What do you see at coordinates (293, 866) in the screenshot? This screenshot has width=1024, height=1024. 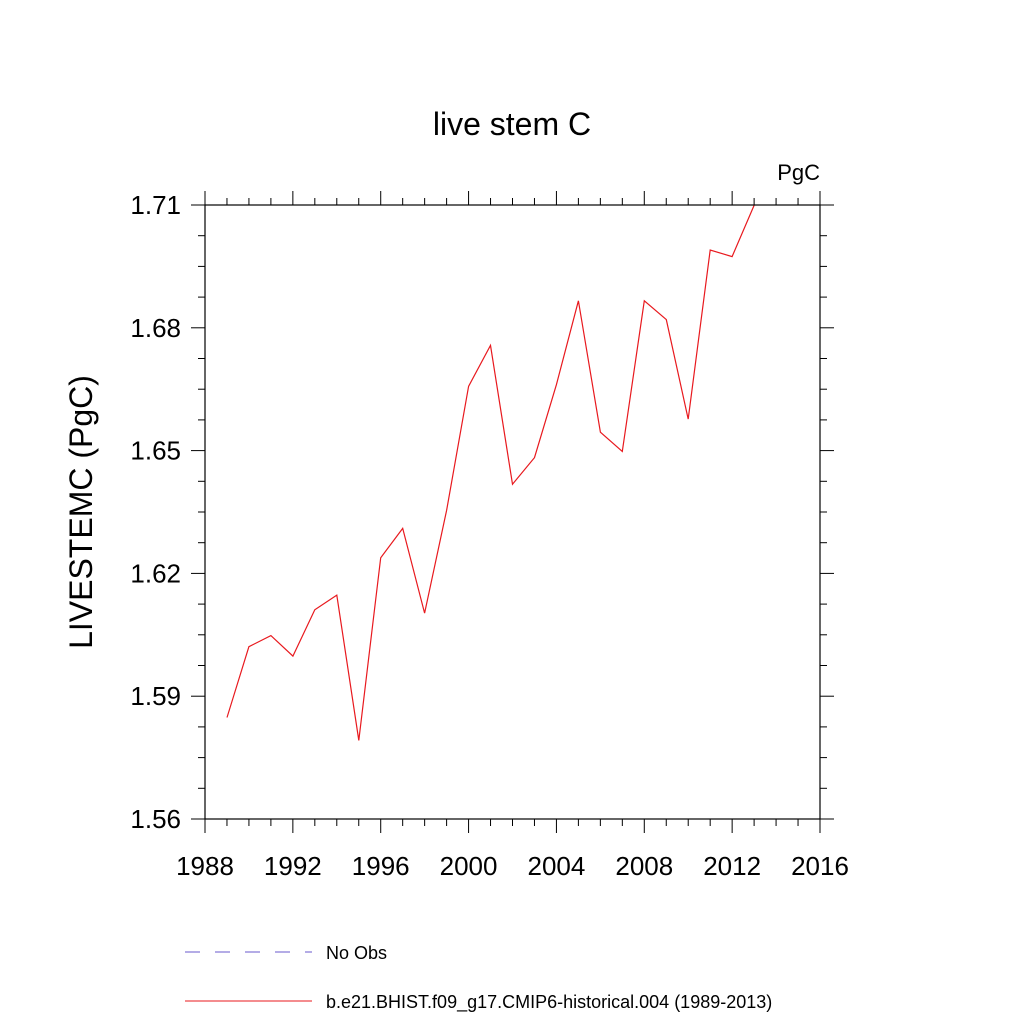 I see `x-tick-label: 1992` at bounding box center [293, 866].